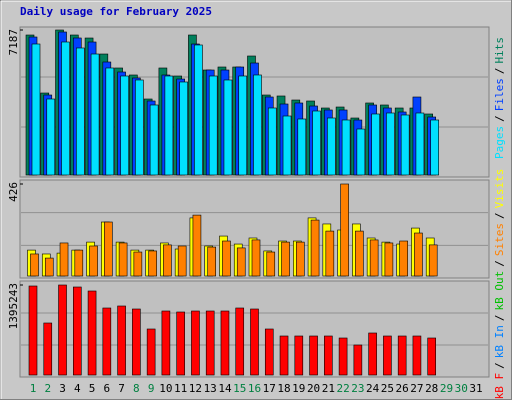  I want to click on x-tick-label: 2, so click(47, 388).